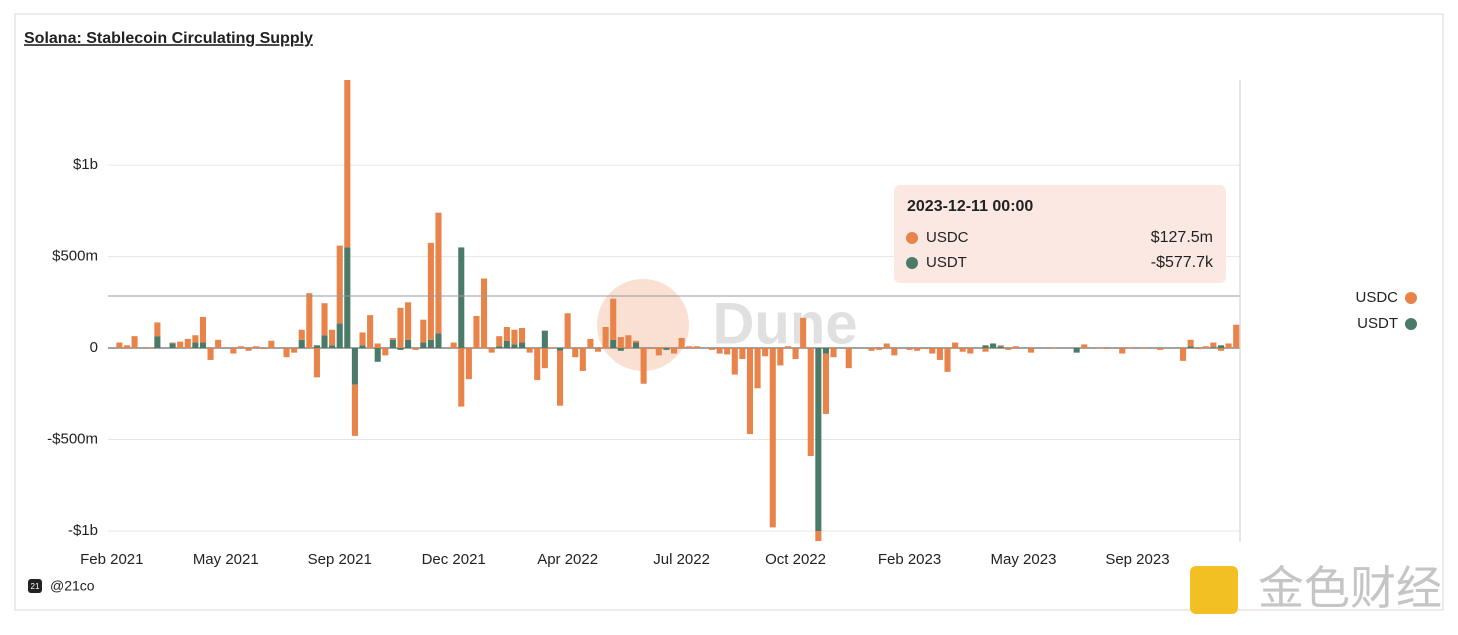  Describe the element at coordinates (226, 559) in the screenshot. I see `x-tick-label: May 2021` at that location.